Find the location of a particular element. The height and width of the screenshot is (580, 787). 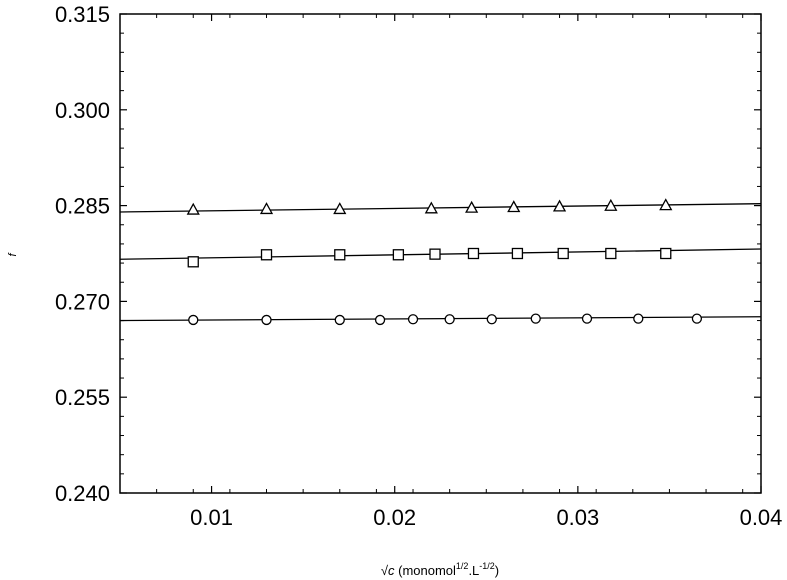

y-axis-label: f is located at coordinates (13, 255).